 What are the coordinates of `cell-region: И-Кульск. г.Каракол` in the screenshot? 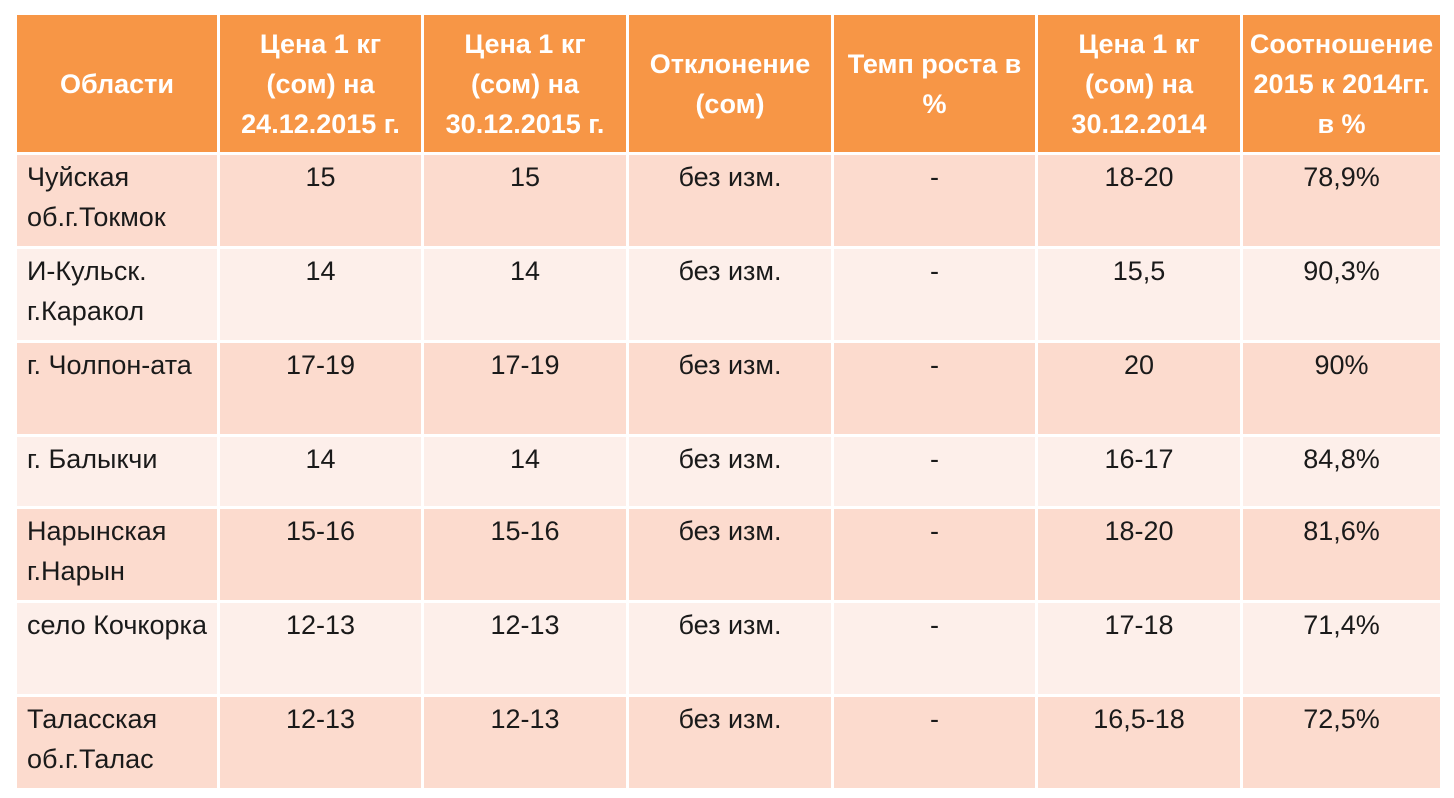 It's located at (117, 294).